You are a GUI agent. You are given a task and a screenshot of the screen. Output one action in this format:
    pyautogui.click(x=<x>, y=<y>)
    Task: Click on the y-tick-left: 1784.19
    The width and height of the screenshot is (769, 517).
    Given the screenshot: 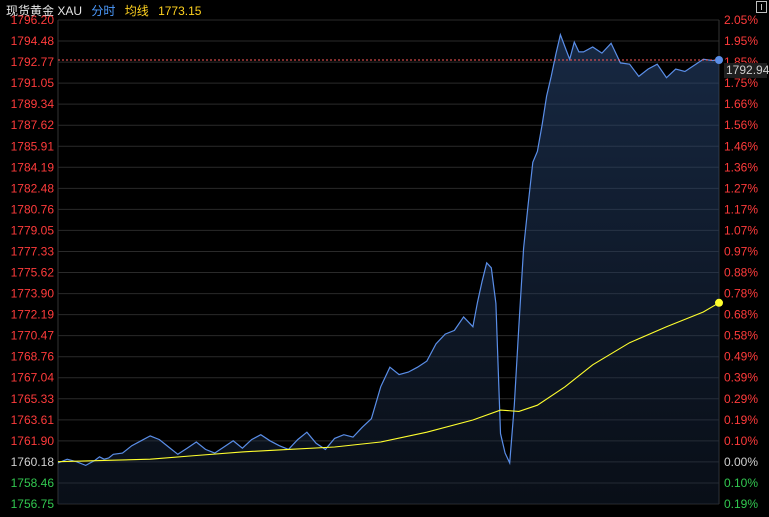 What is the action you would take?
    pyautogui.click(x=33, y=167)
    